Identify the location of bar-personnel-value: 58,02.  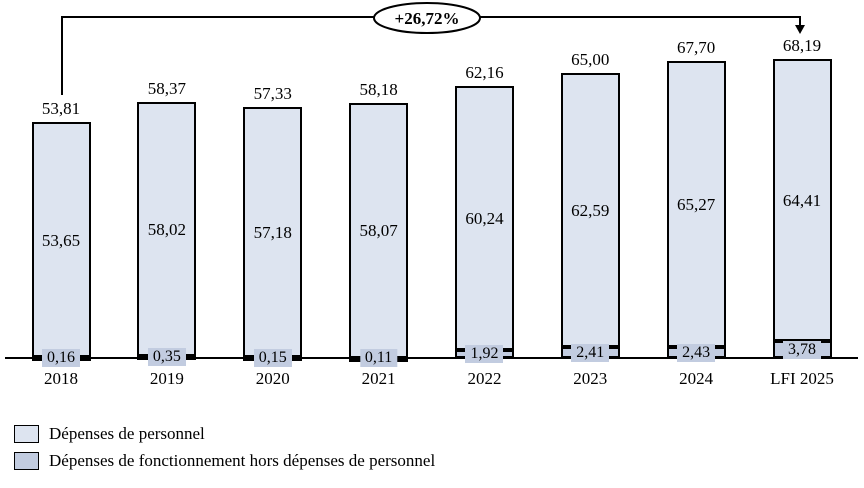
(166, 230).